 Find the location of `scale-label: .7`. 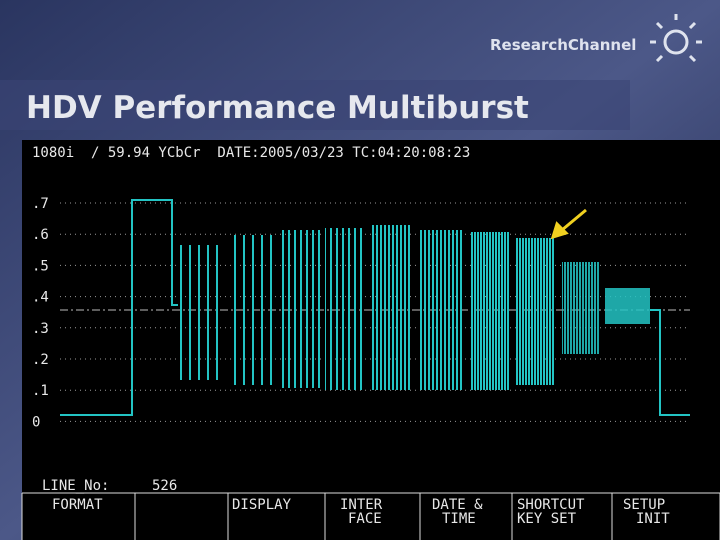

scale-label: .7 is located at coordinates (40, 204).